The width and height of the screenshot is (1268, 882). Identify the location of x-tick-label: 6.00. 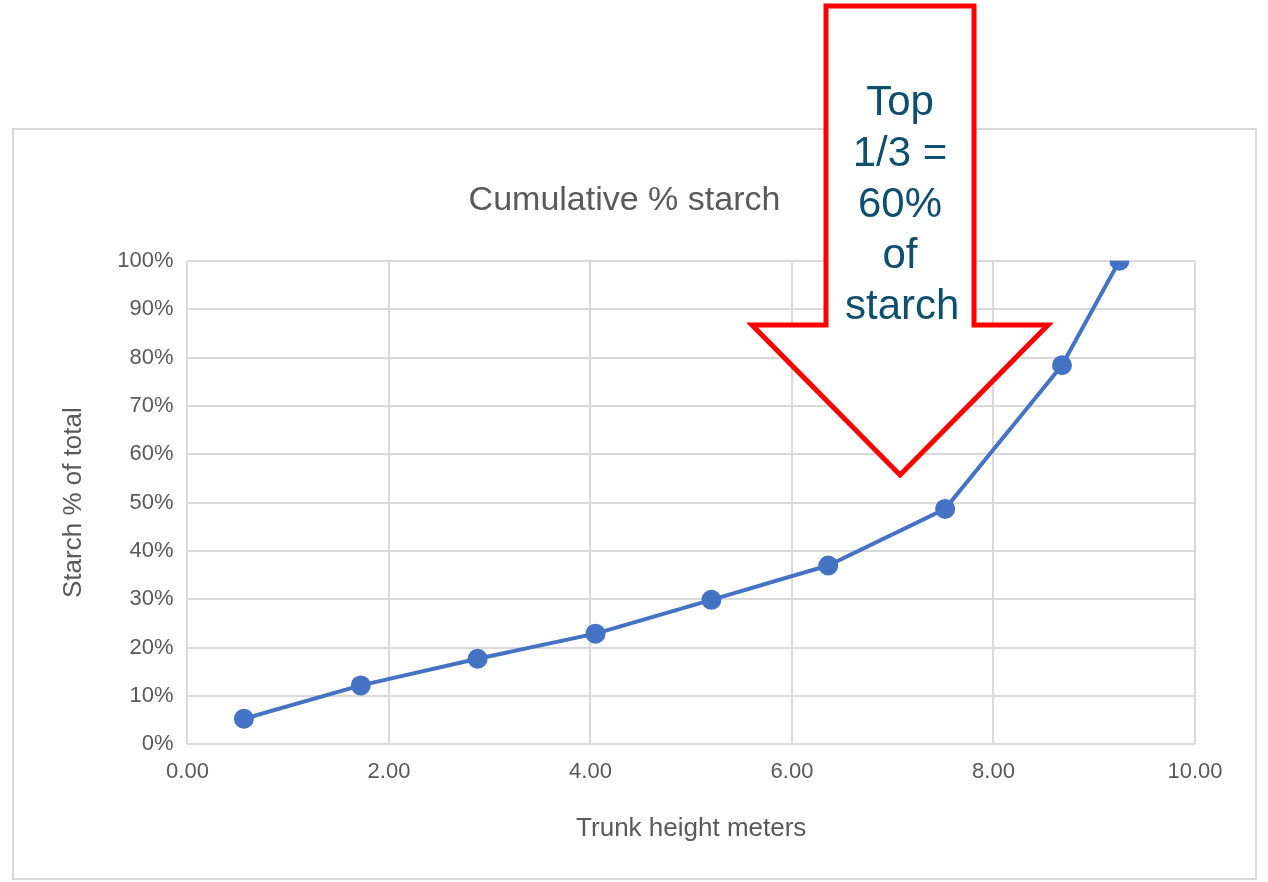
(792, 770).